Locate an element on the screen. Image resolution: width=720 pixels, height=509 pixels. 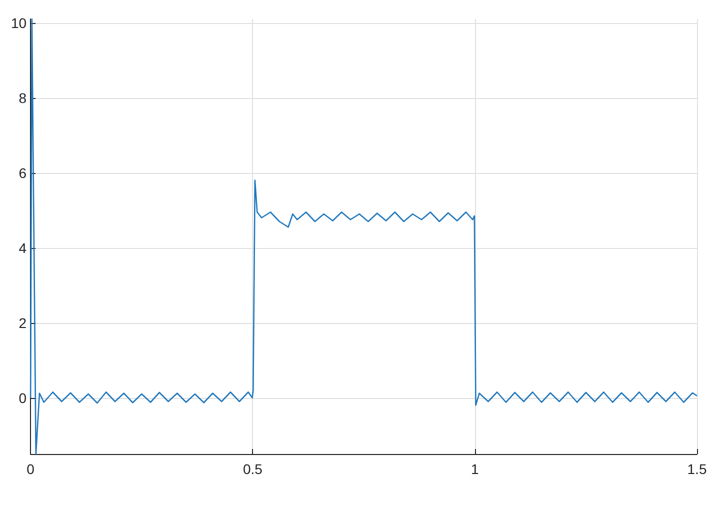
y-tick-label: 0 is located at coordinates (22, 398).